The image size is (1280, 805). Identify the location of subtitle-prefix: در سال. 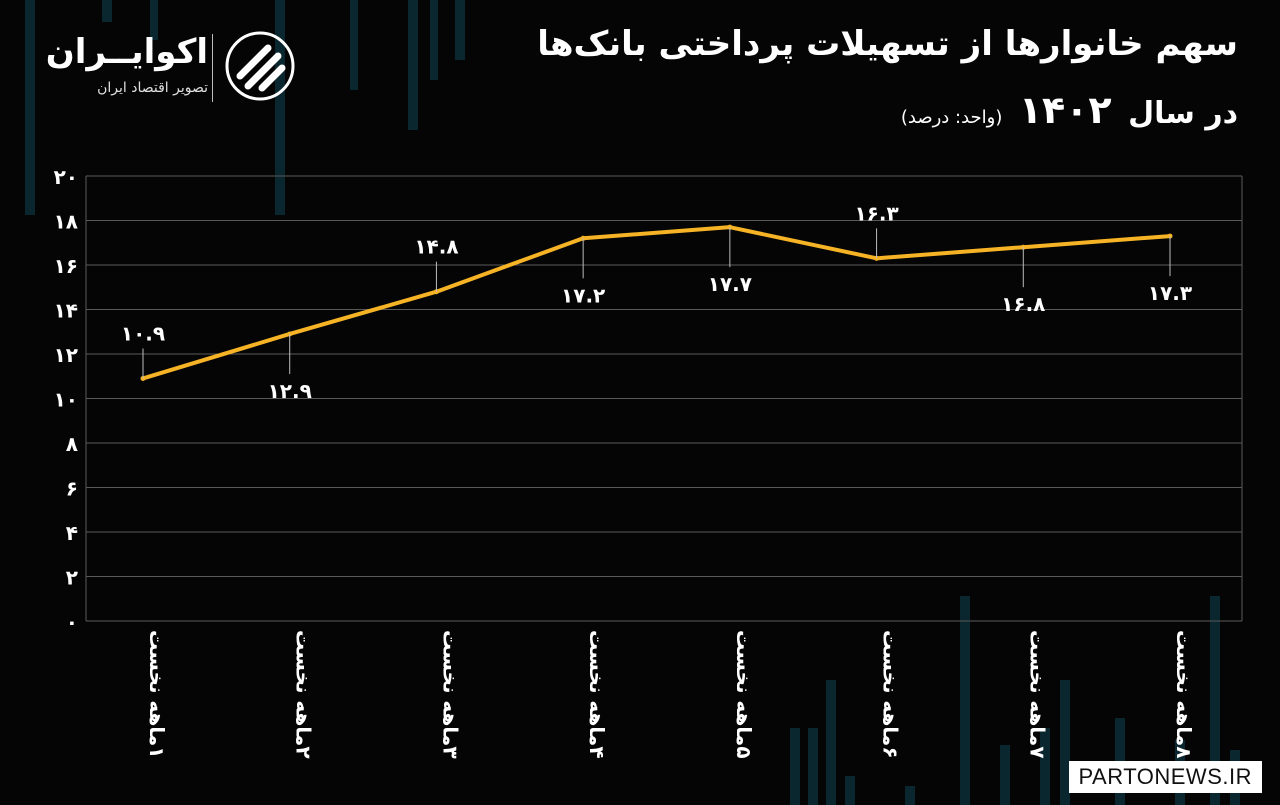
(1183, 113).